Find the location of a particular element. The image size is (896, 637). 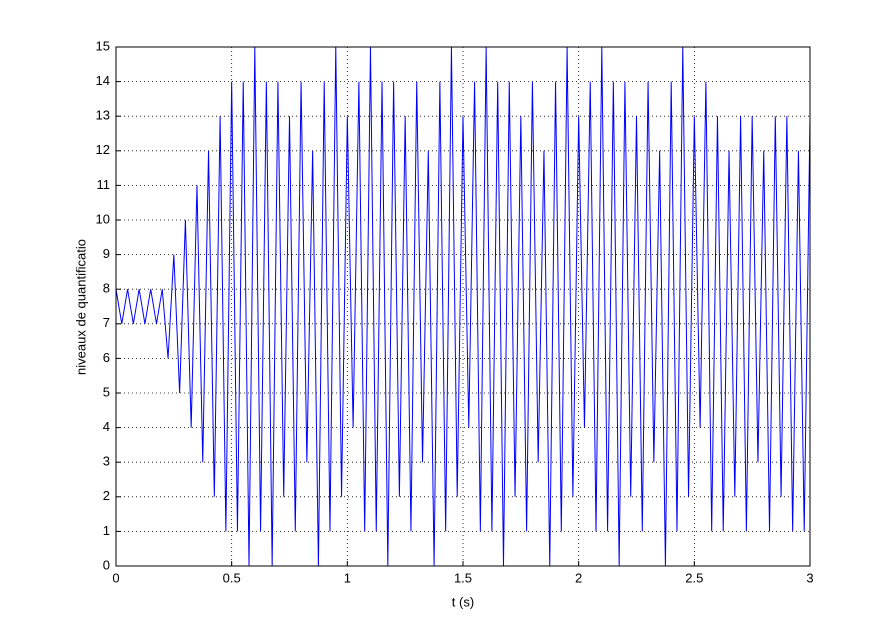

x-tick-label: 1 is located at coordinates (347, 577).